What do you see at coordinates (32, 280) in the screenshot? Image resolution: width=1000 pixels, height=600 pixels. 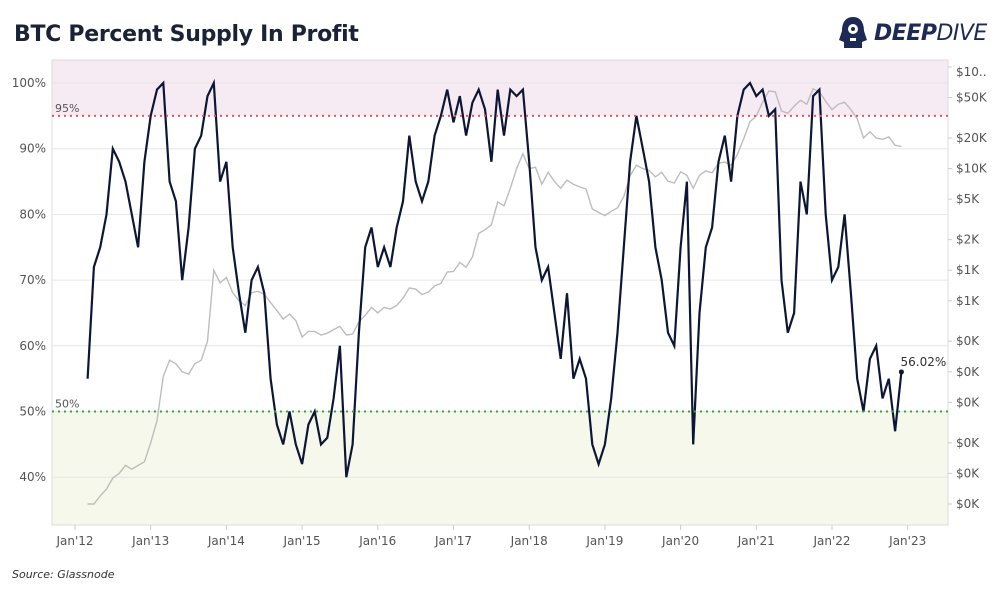 I see `y-tick-label: 70%` at bounding box center [32, 280].